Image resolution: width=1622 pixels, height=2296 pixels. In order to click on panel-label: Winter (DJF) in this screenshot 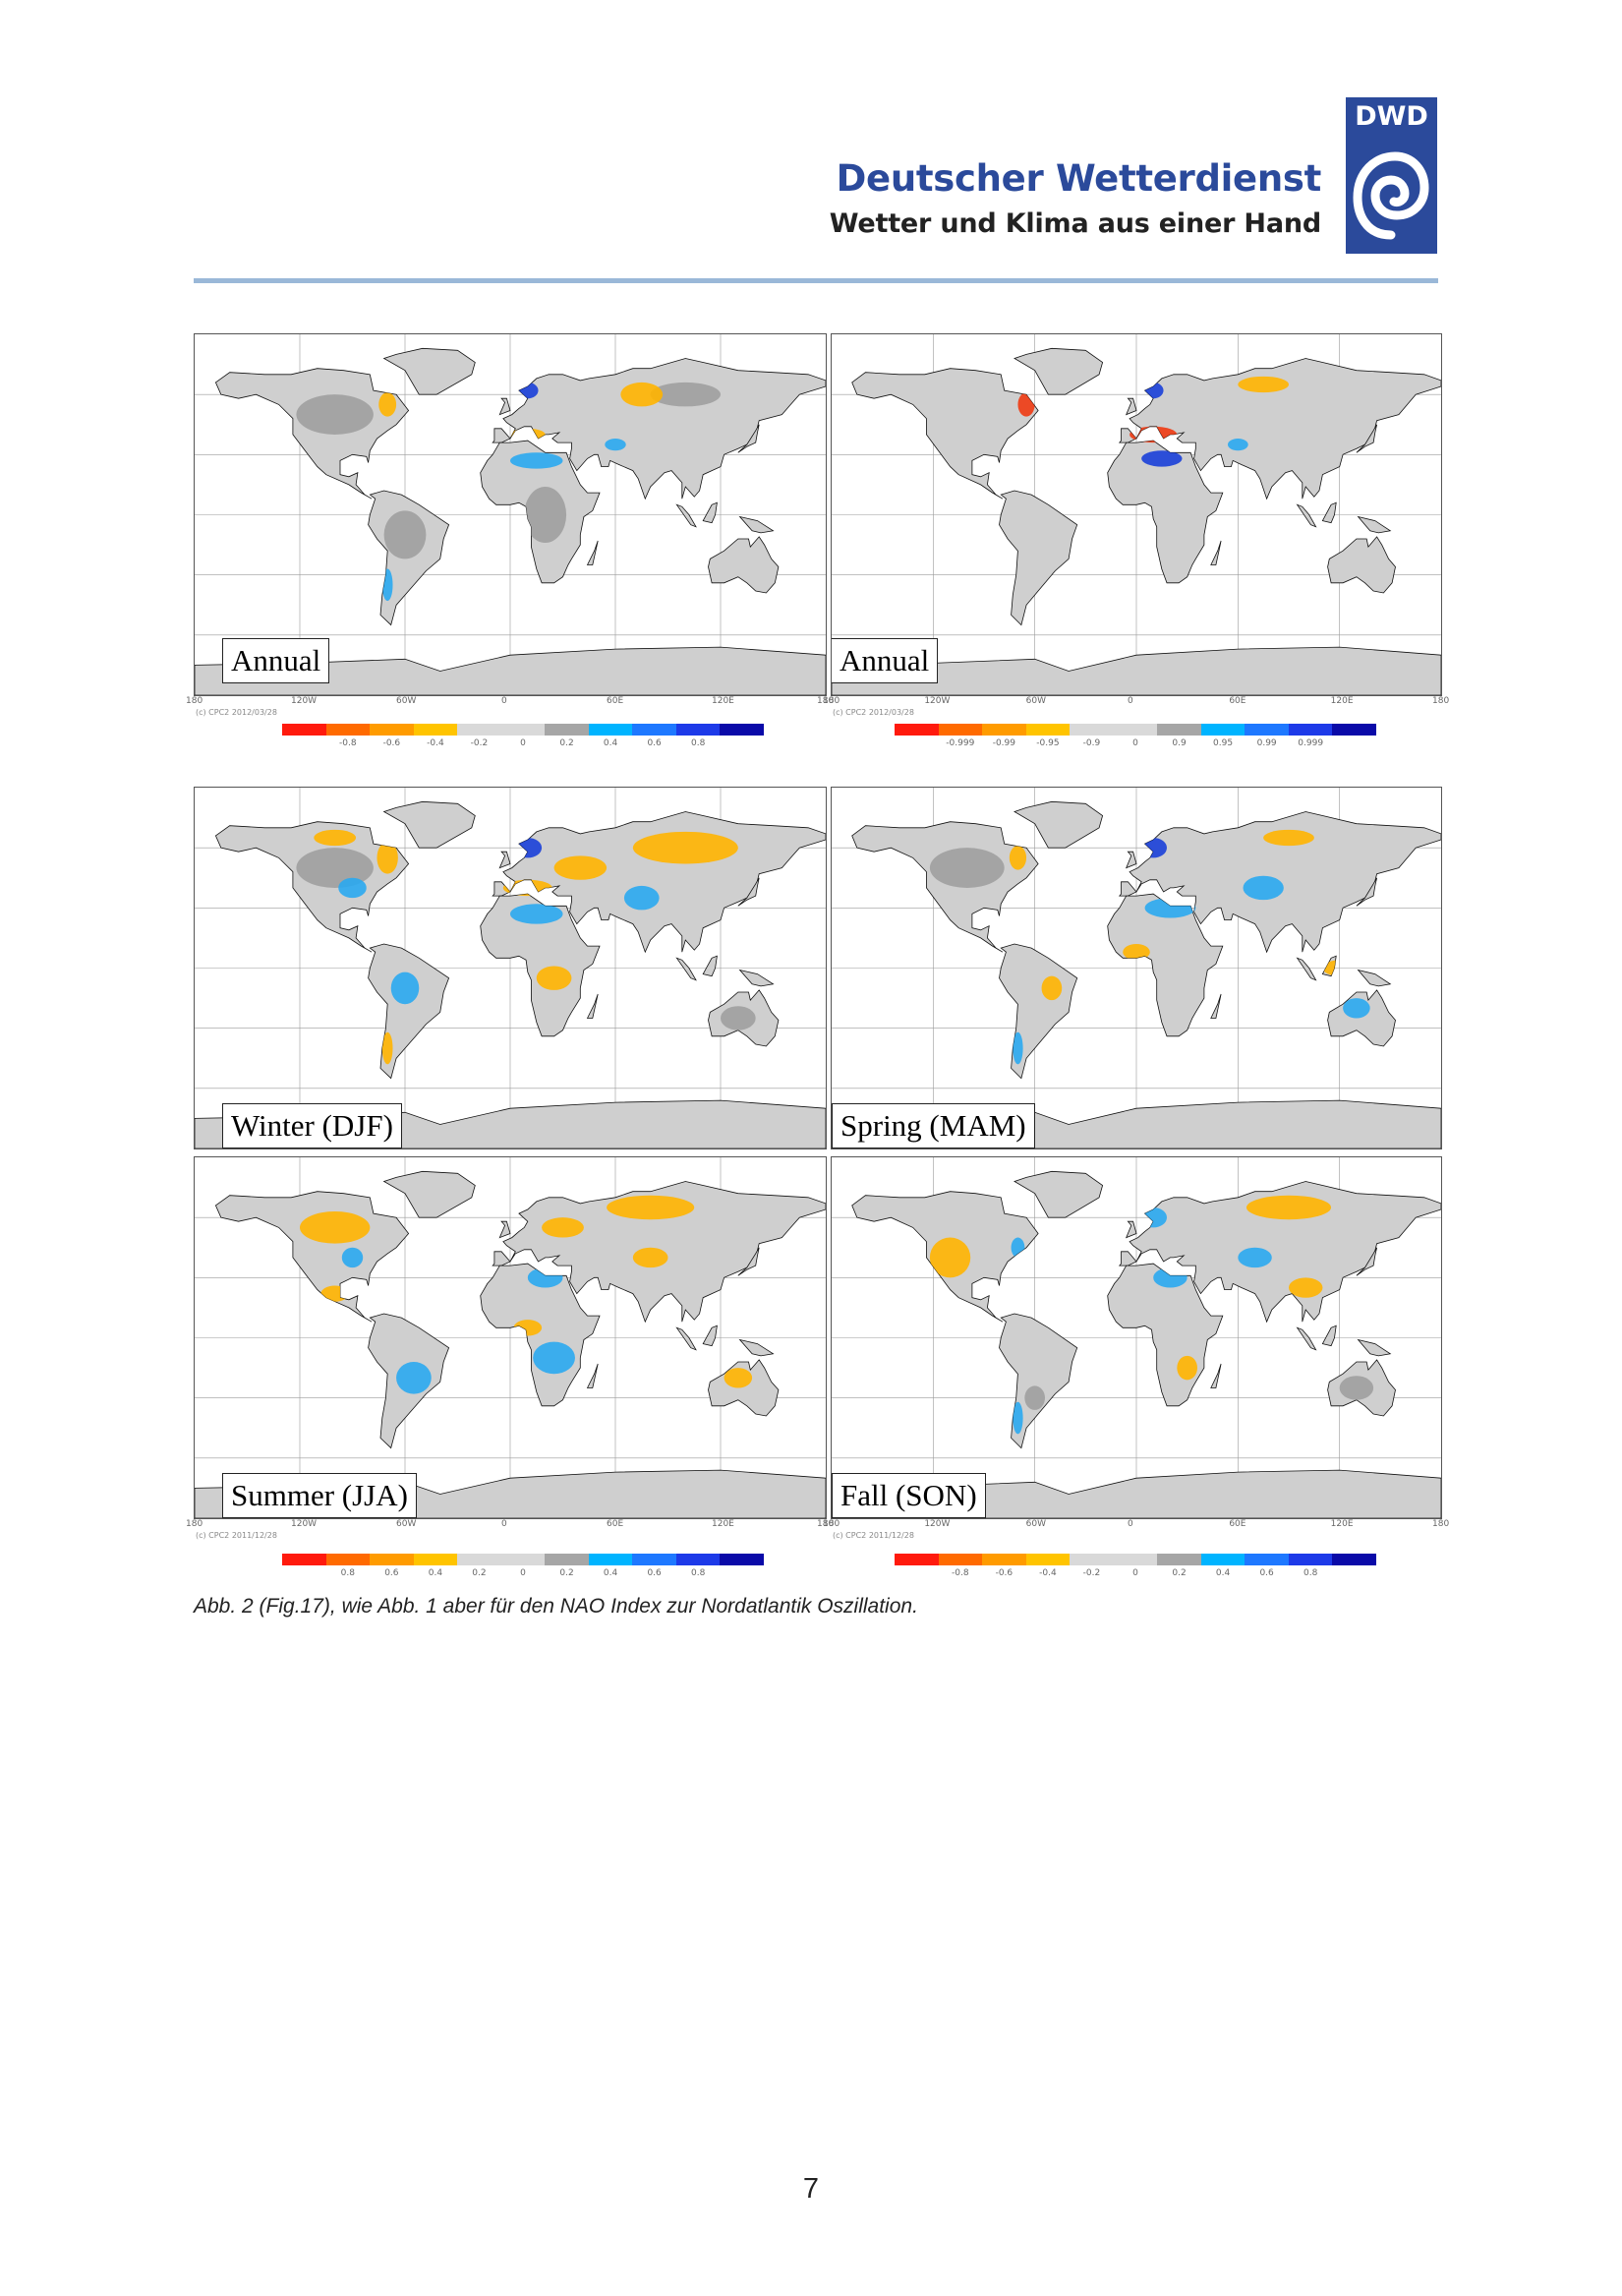, I will do `click(312, 1125)`.